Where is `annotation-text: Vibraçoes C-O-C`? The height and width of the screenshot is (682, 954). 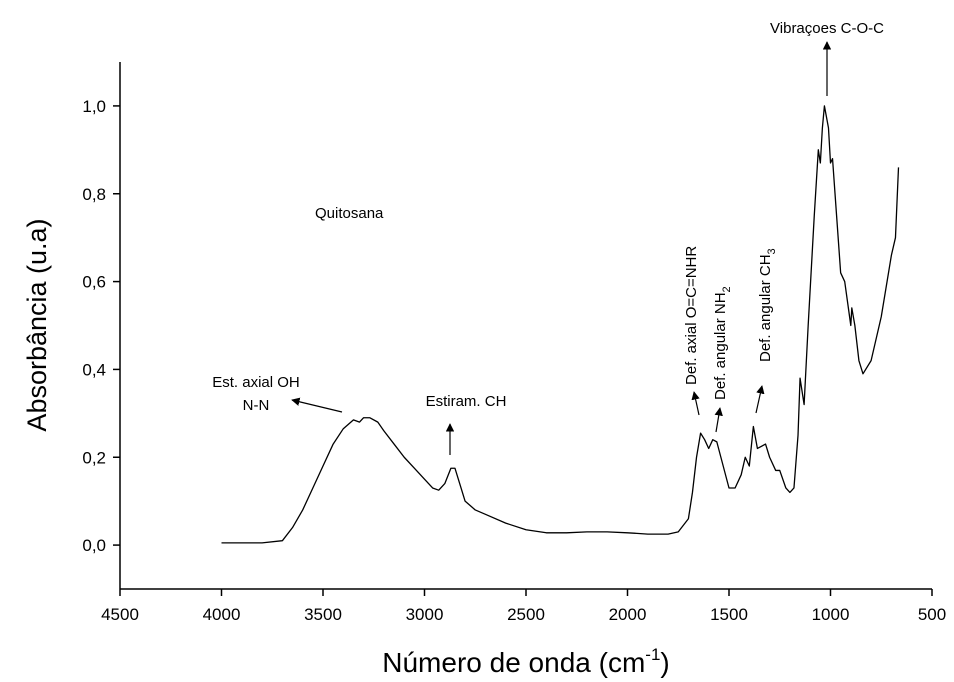 annotation-text: Vibraçoes C-O-C is located at coordinates (827, 28).